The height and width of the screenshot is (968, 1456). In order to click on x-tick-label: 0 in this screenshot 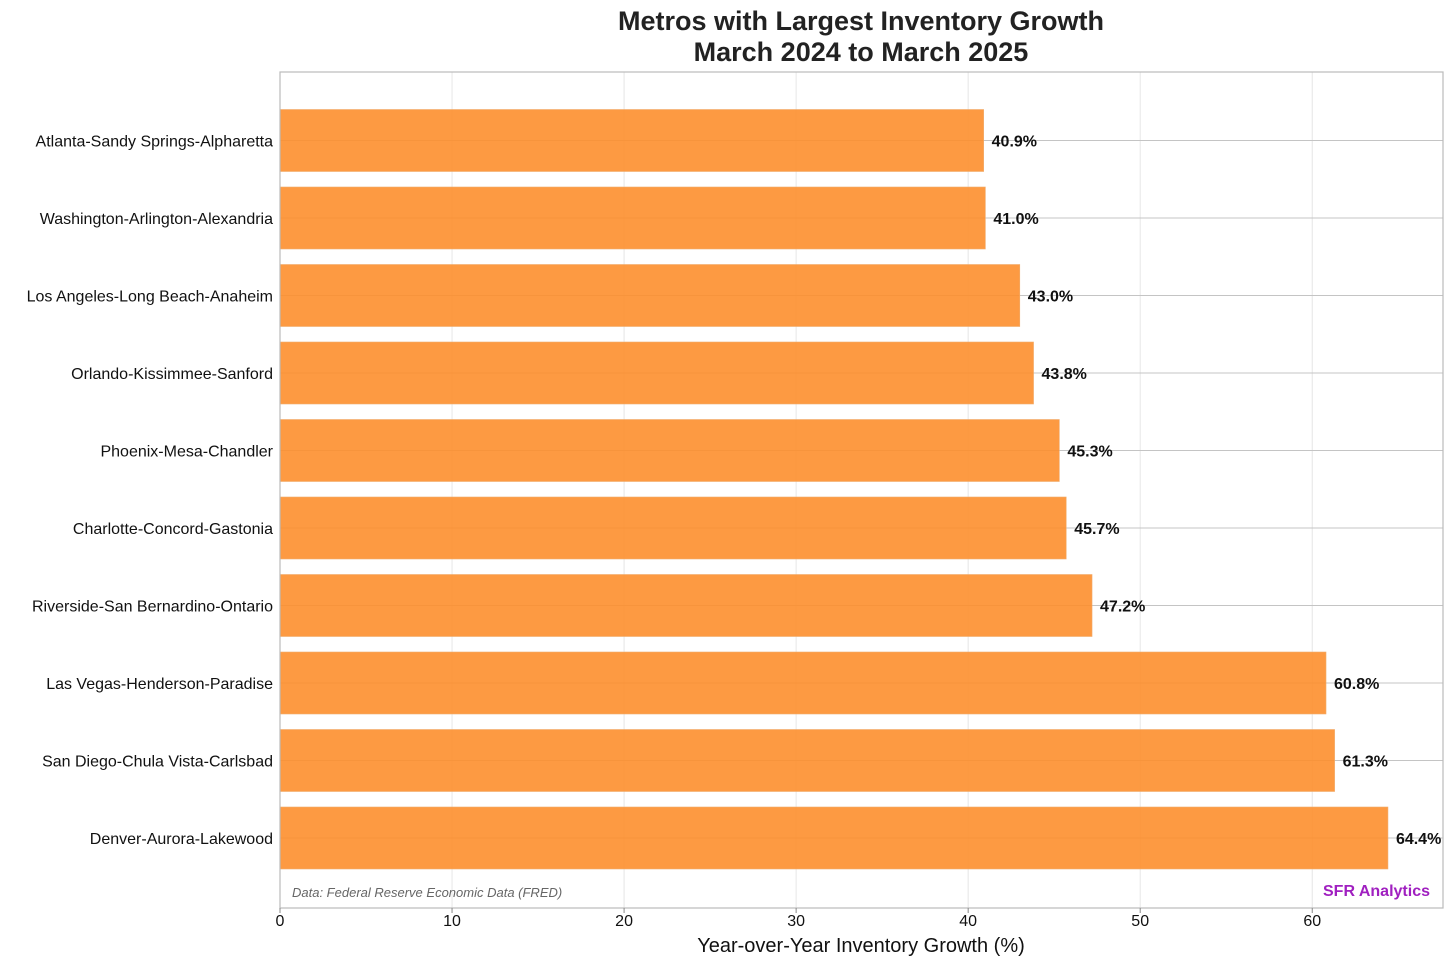, I will do `click(280, 921)`.